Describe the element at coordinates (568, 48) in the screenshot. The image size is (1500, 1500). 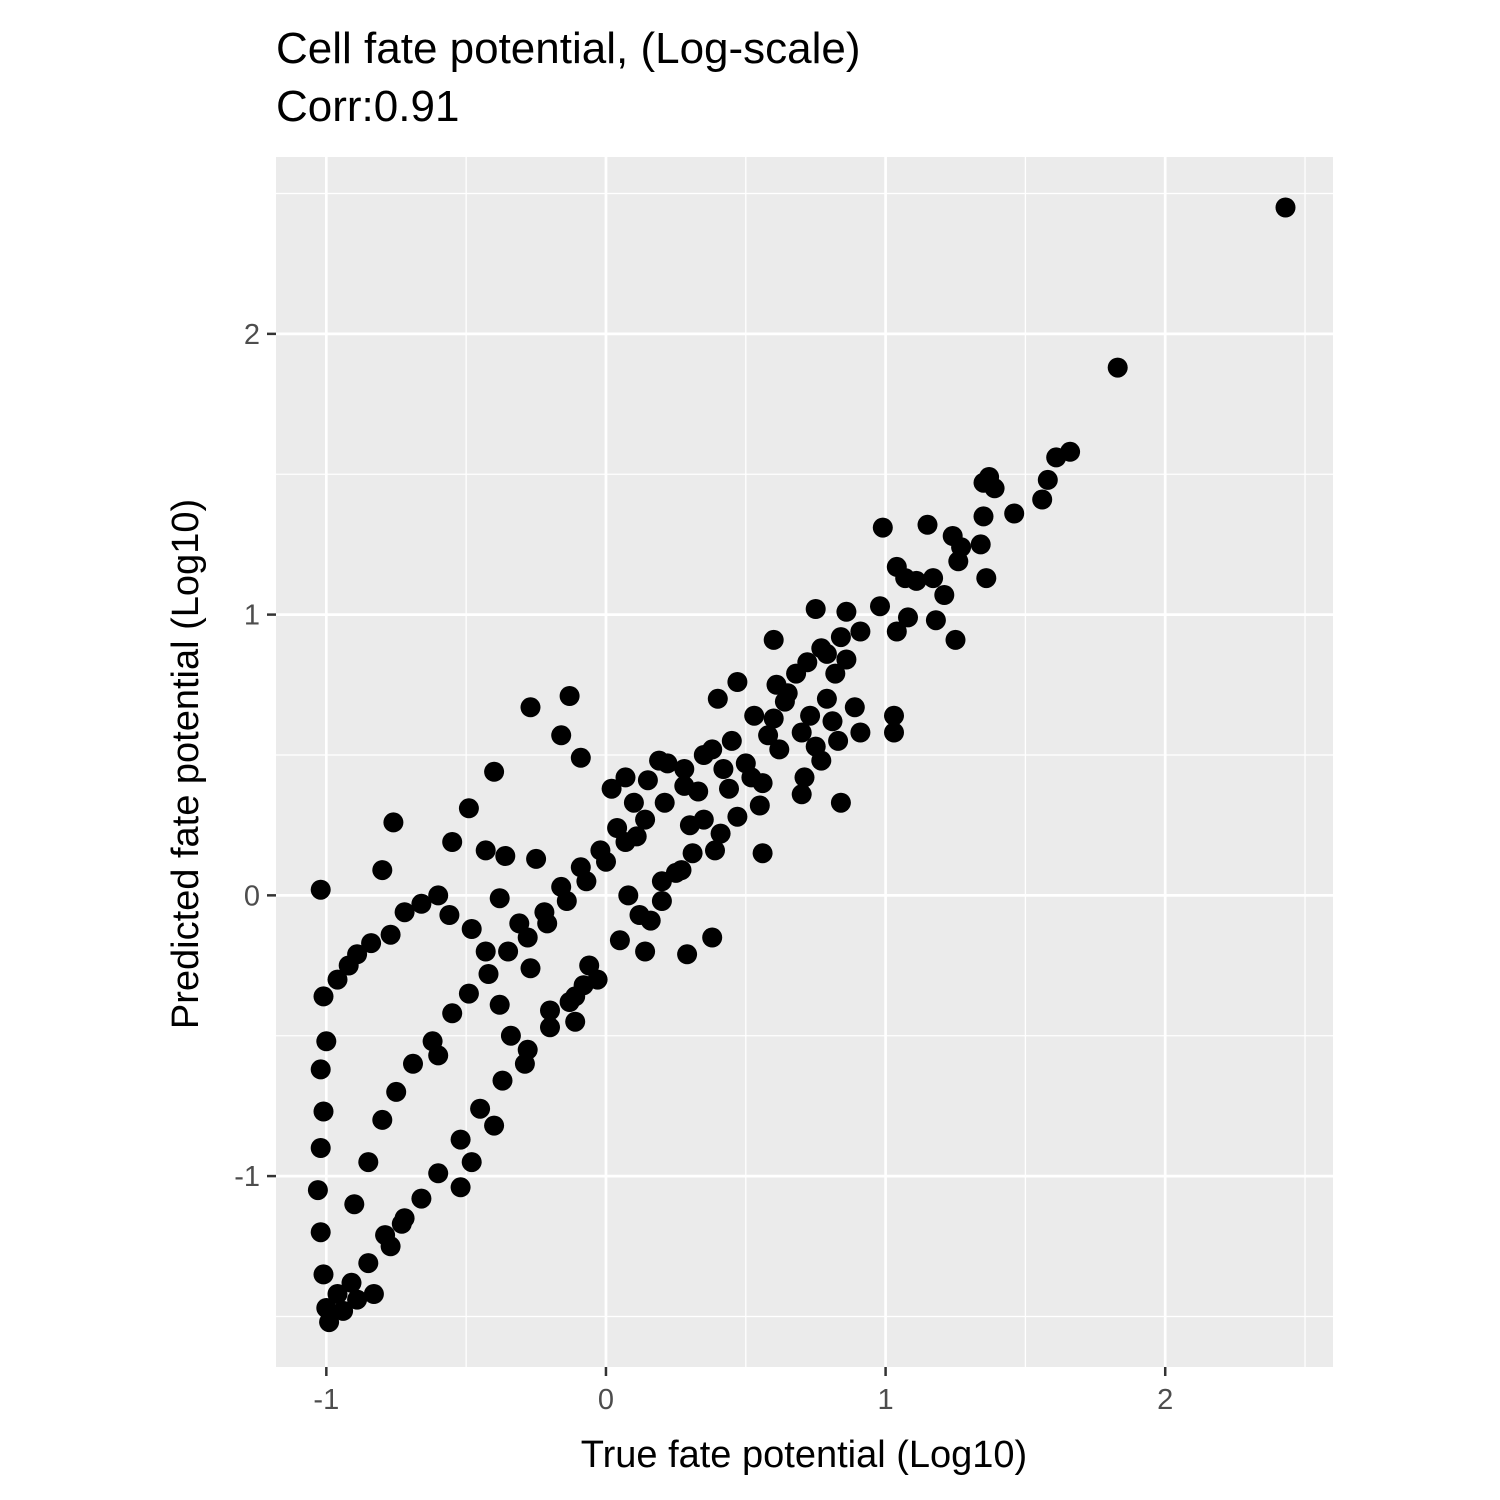
I see `chart-title: Cell fate potential, (Log-scale)` at that location.